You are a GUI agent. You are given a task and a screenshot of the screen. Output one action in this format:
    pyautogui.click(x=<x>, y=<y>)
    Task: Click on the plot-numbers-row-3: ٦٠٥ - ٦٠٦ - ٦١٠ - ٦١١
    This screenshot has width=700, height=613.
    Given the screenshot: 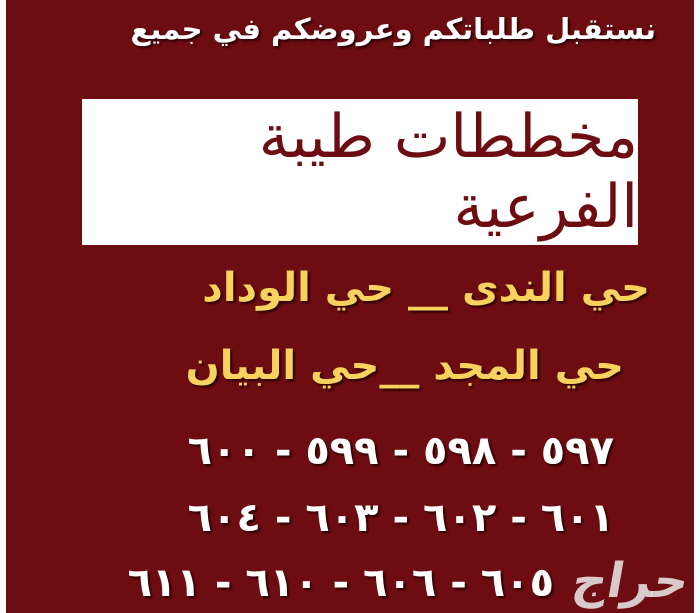 What is the action you would take?
    pyautogui.click(x=340, y=583)
    